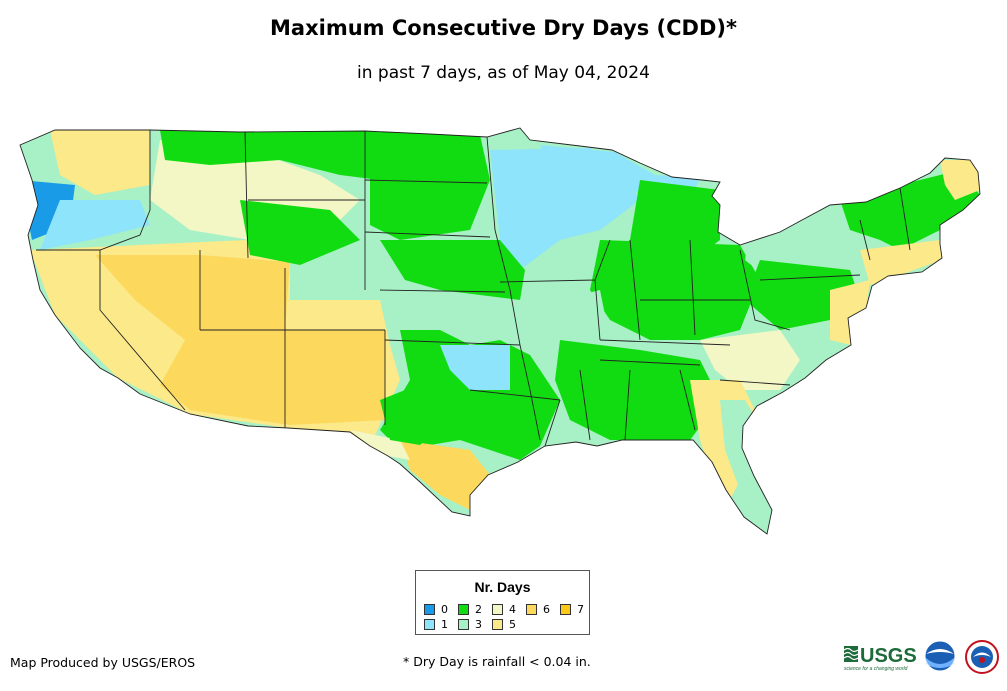  Describe the element at coordinates (940, 656) in the screenshot. I see `noaa-logo` at that location.